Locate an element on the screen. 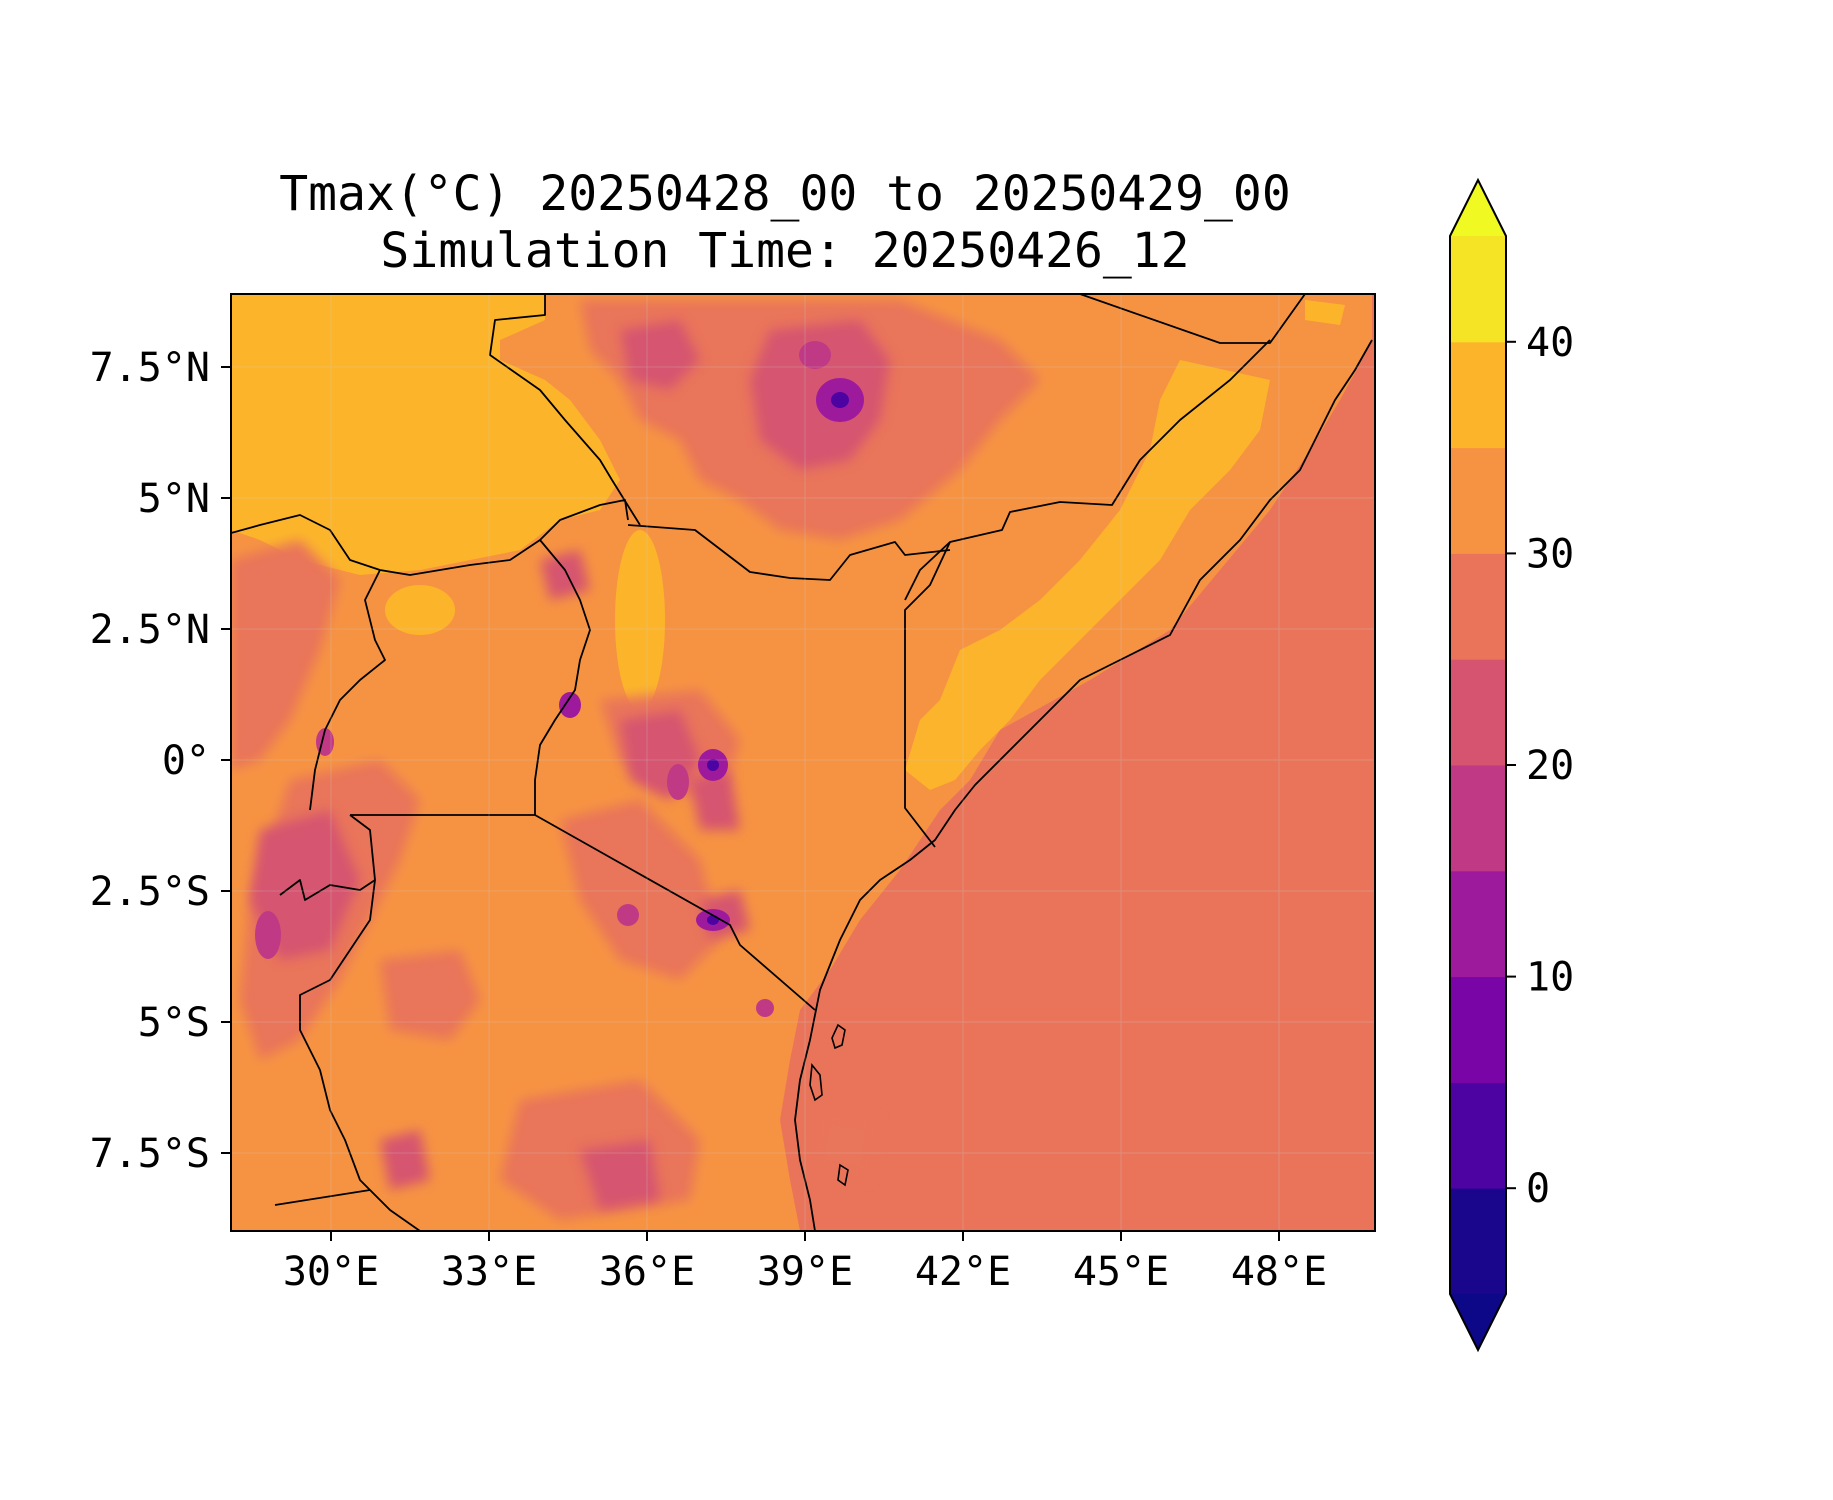 The height and width of the screenshot is (1500, 1833). x-tick-label-30e: 30°E is located at coordinates (331, 1272).